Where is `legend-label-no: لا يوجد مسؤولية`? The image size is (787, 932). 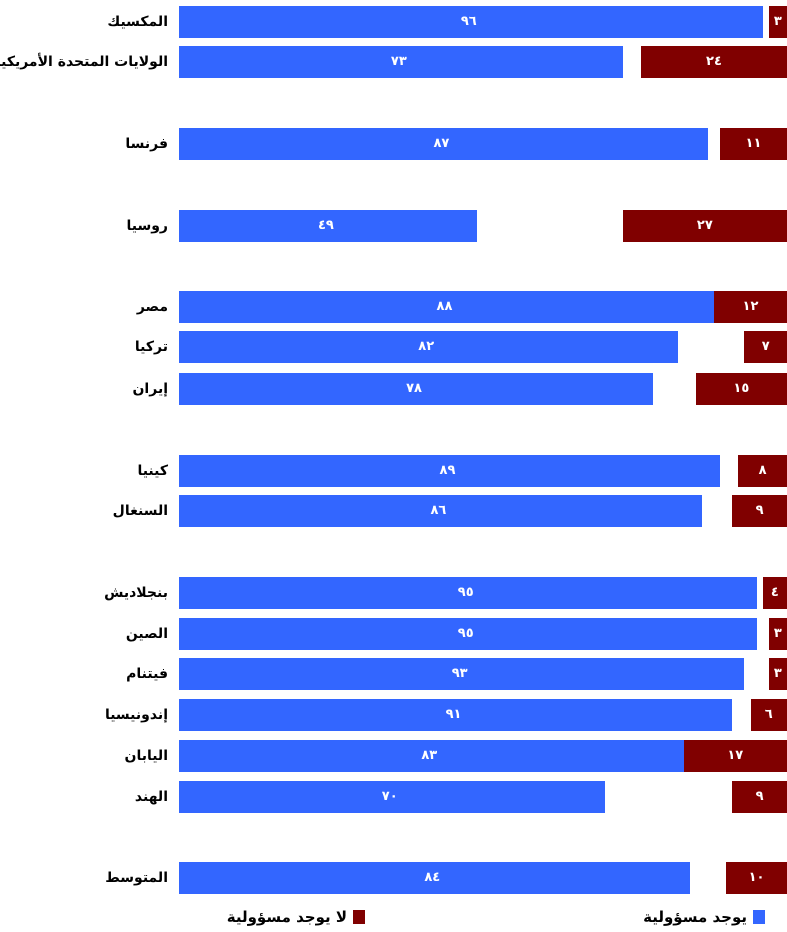 legend-label-no: لا يوجد مسؤولية is located at coordinates (286, 917).